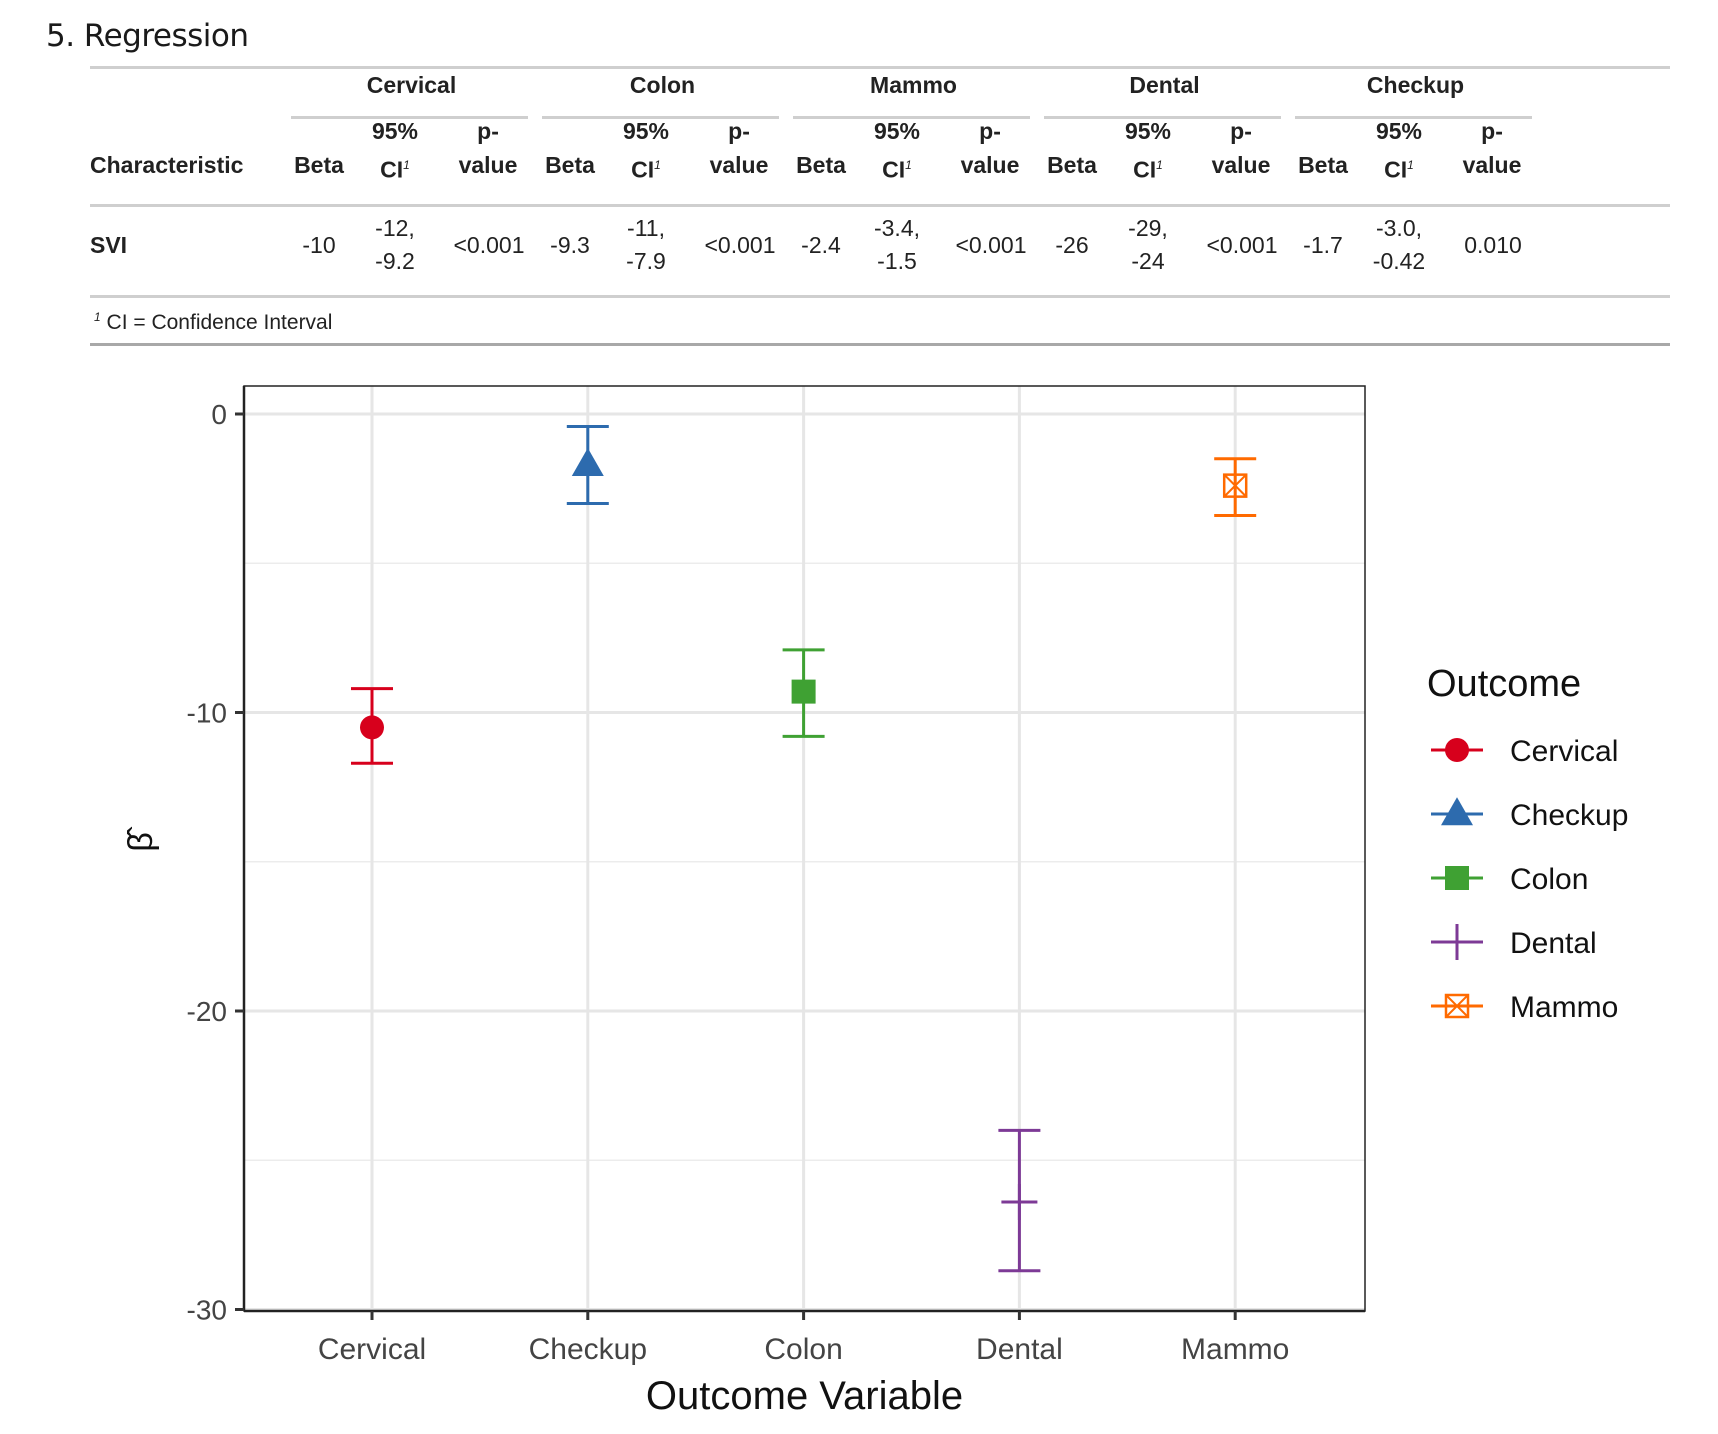 This screenshot has width=1718, height=1434. I want to click on cell-beta: -10, so click(319, 245).